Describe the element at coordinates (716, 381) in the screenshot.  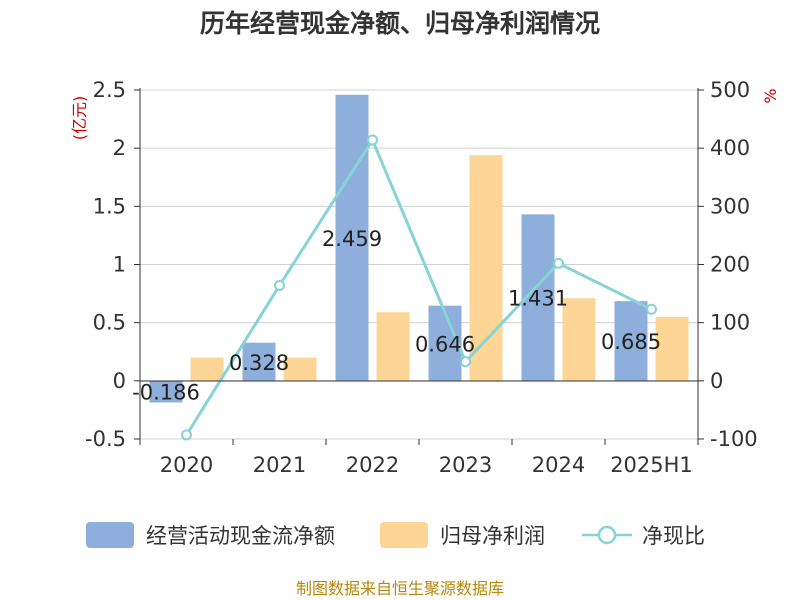
I see `right-tick-label: 0` at that location.